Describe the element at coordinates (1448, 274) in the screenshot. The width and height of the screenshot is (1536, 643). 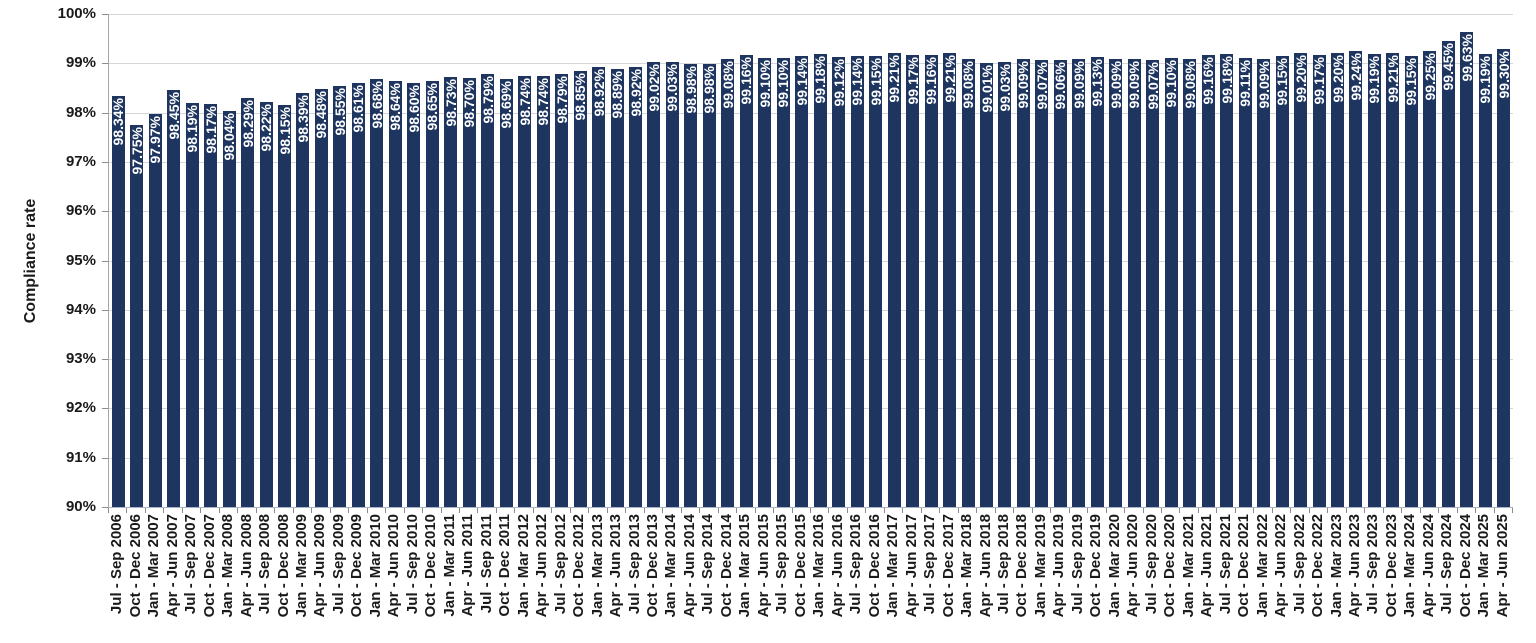
I see `bar: 99.45%` at that location.